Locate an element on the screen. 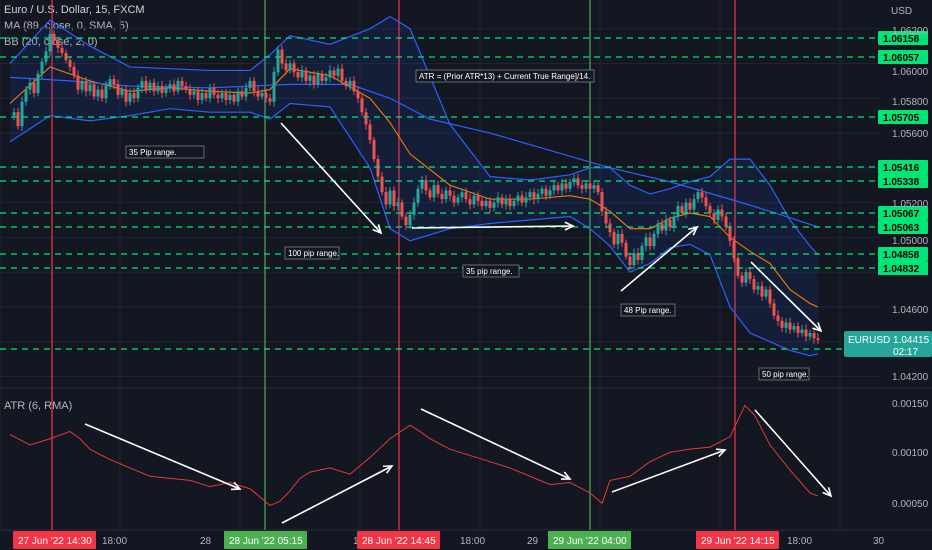  last-price-tag is located at coordinates (888, 344).